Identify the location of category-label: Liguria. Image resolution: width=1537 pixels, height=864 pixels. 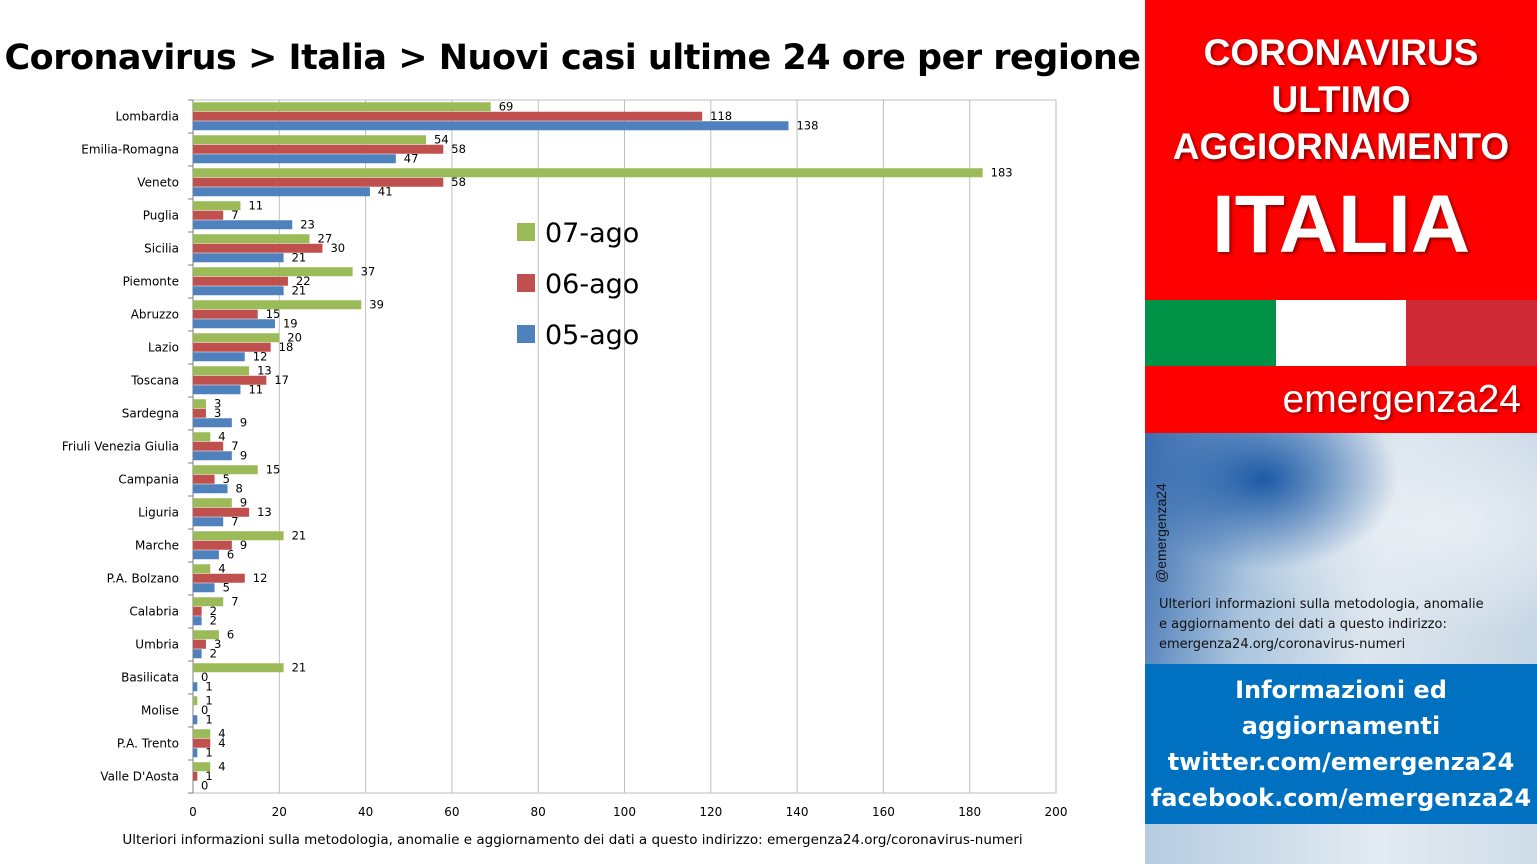
(158, 513).